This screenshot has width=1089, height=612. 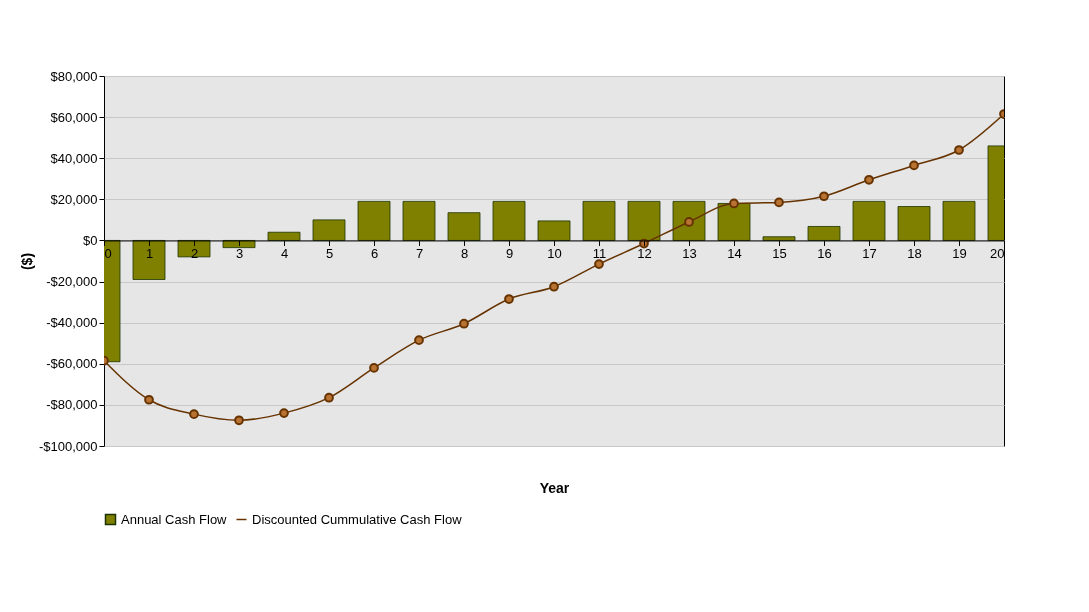 I want to click on x-tick-label: 13, so click(x=689, y=253).